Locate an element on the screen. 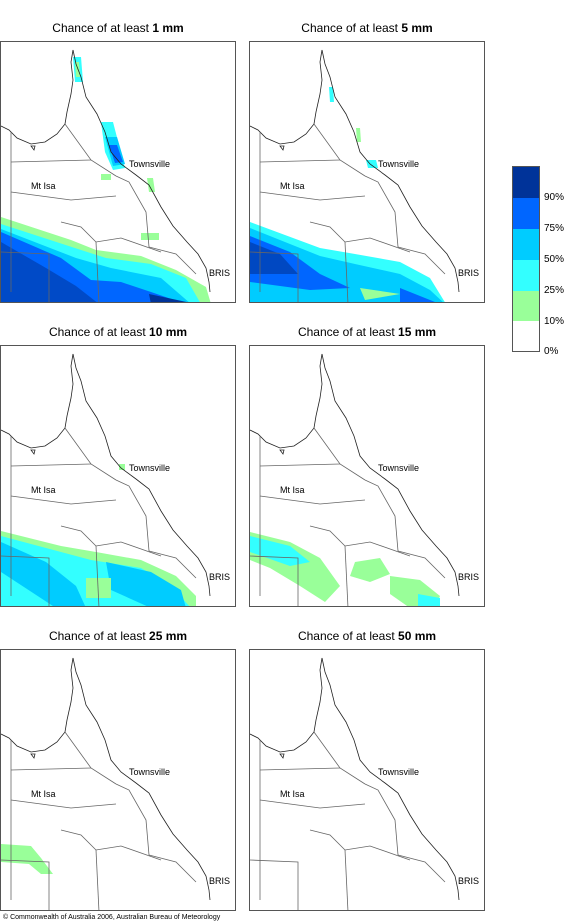 This screenshot has height=923, width=570. map-panel-10mm: Chance of at least 10 mm is located at coordinates (118, 466).